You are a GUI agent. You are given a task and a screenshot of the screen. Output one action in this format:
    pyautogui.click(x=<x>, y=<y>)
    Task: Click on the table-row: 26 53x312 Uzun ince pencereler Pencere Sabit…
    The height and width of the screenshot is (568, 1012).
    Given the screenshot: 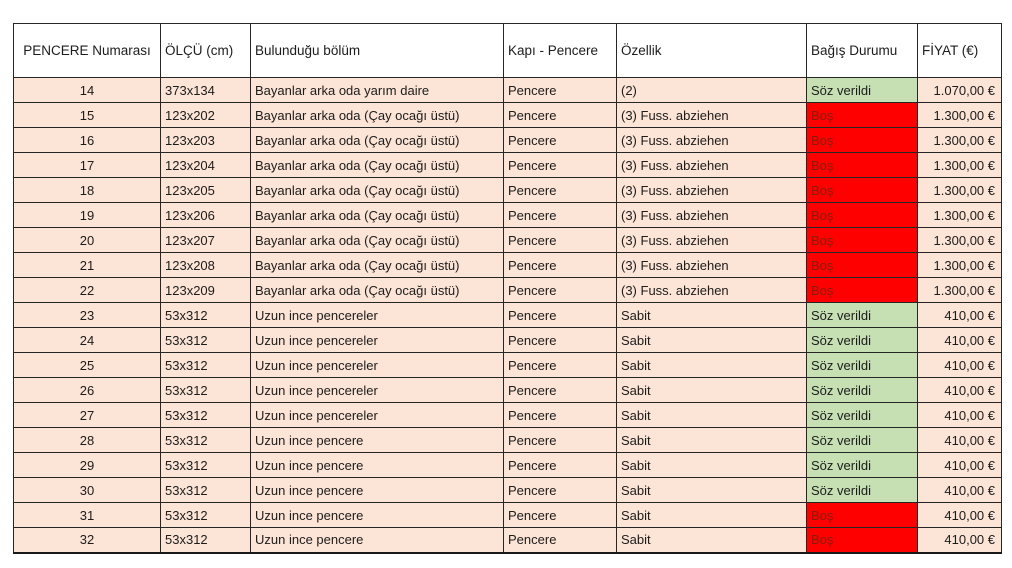 What is the action you would take?
    pyautogui.click(x=507, y=390)
    